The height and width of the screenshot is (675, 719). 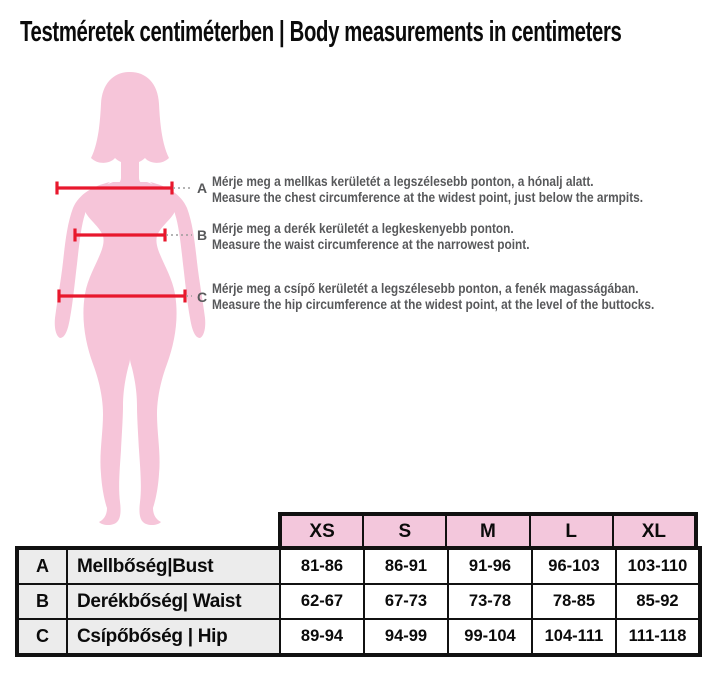 What do you see at coordinates (130, 167) in the screenshot?
I see `neck-shape` at bounding box center [130, 167].